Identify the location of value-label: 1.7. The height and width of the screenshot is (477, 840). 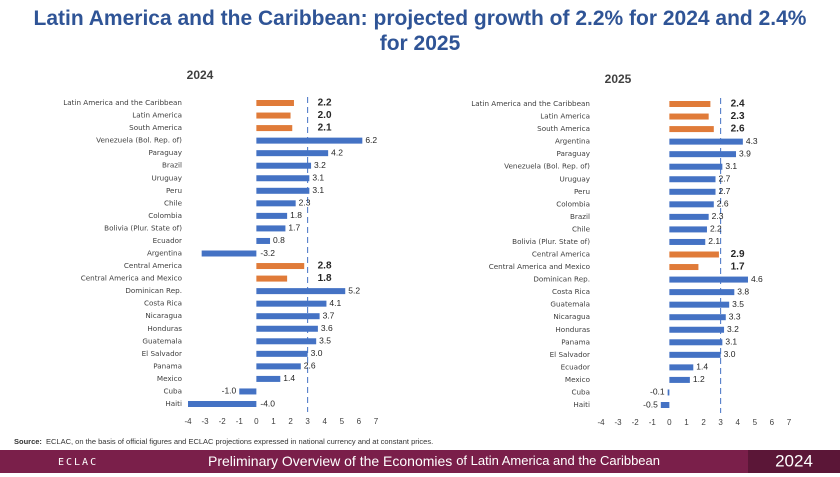
(294, 228).